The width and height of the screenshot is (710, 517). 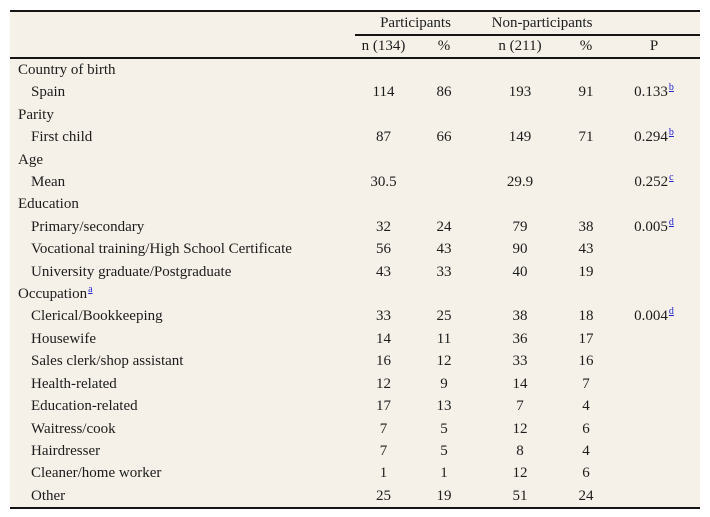 What do you see at coordinates (182, 227) in the screenshot?
I see `row-label: Primary/secondary` at bounding box center [182, 227].